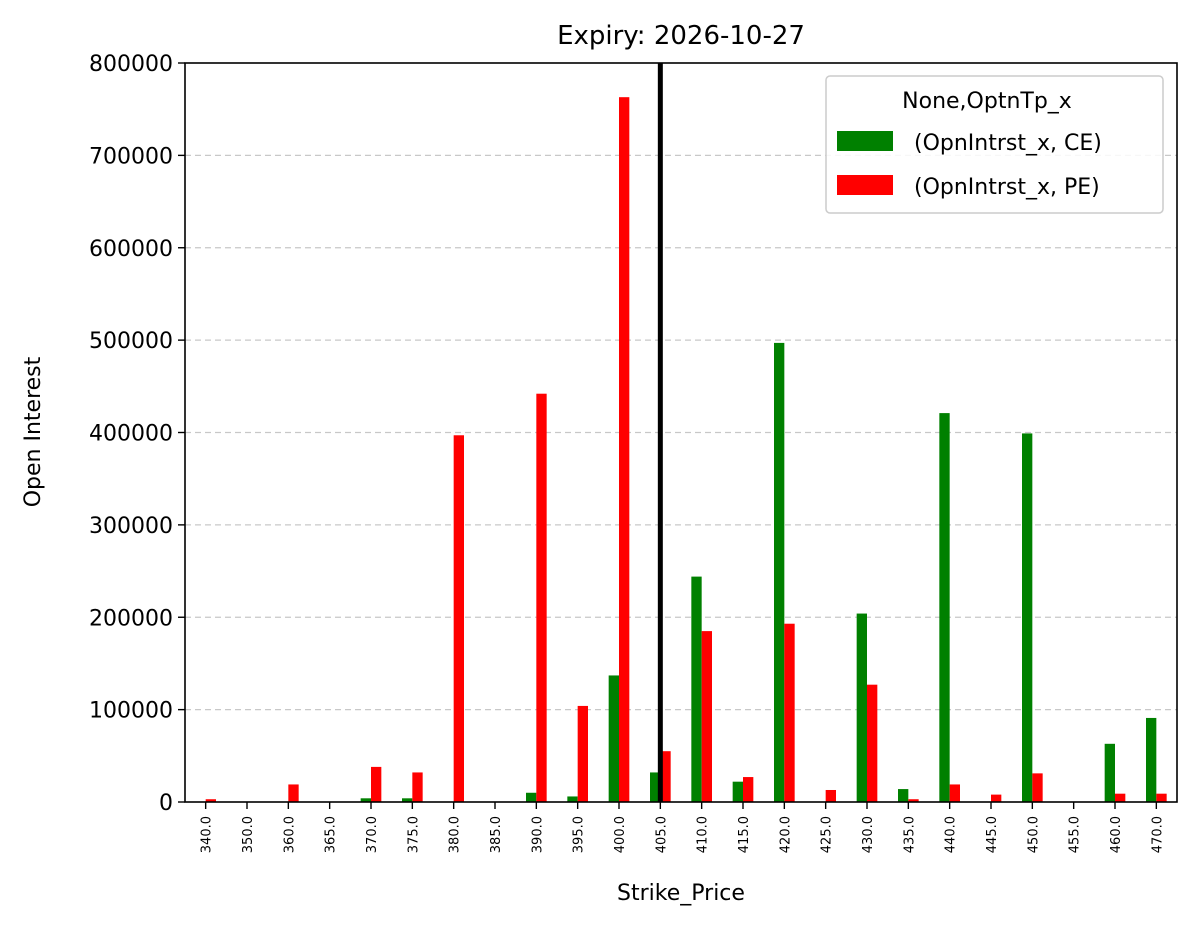  What do you see at coordinates (909, 834) in the screenshot?
I see `x-tick-label: 435.0` at bounding box center [909, 834].